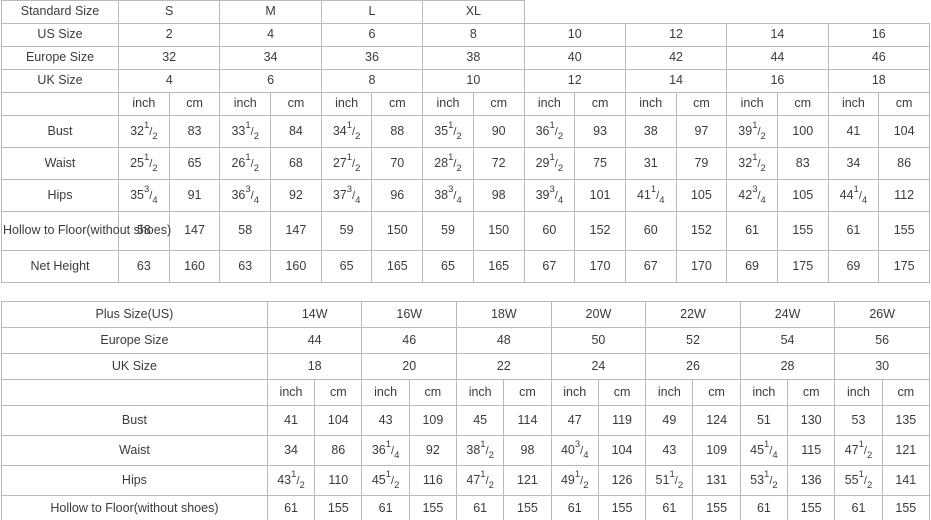 This screenshot has width=931, height=520. Describe the element at coordinates (60, 266) in the screenshot. I see `row-label-net-height: Net Height` at that location.